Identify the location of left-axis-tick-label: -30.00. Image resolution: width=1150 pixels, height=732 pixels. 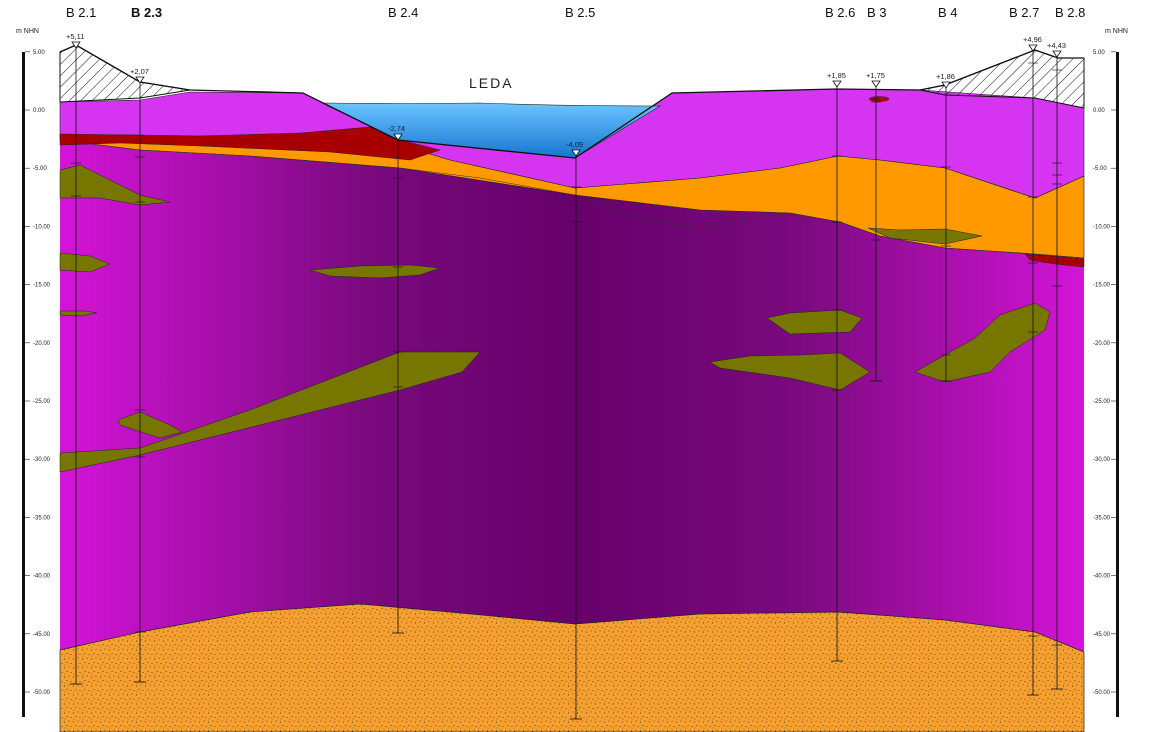
(42, 460).